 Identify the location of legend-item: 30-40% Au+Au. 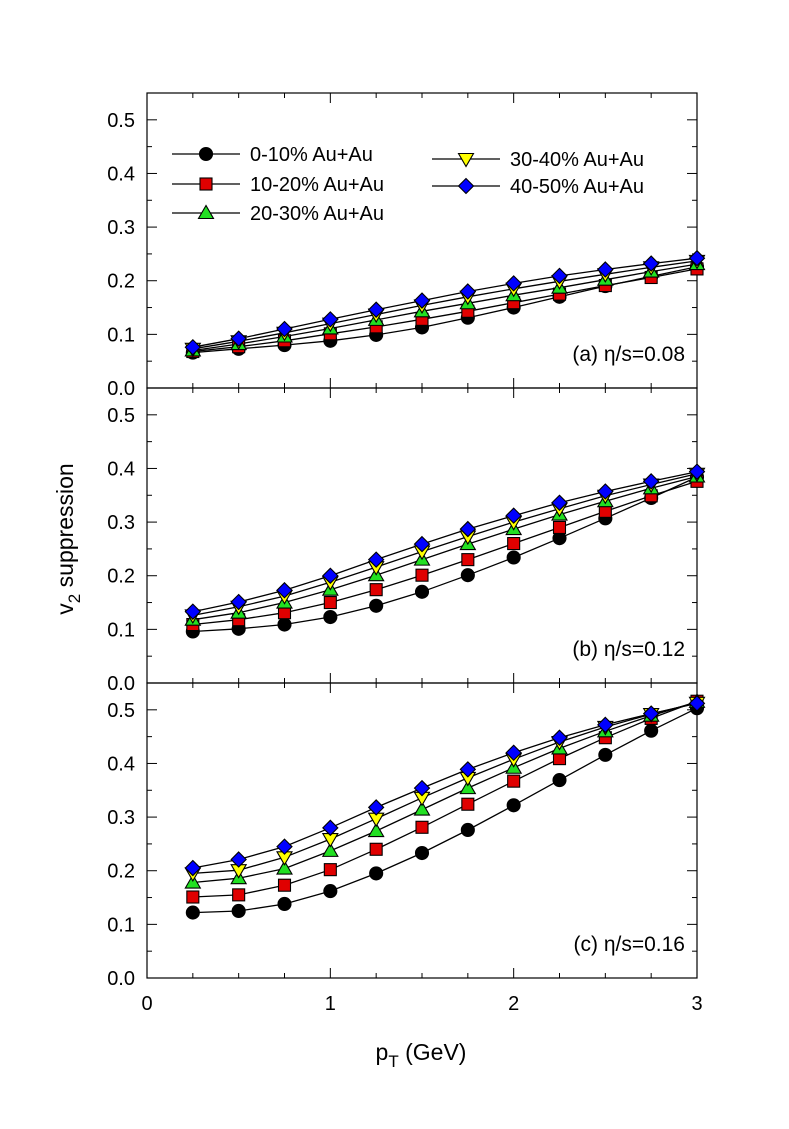
(538, 160).